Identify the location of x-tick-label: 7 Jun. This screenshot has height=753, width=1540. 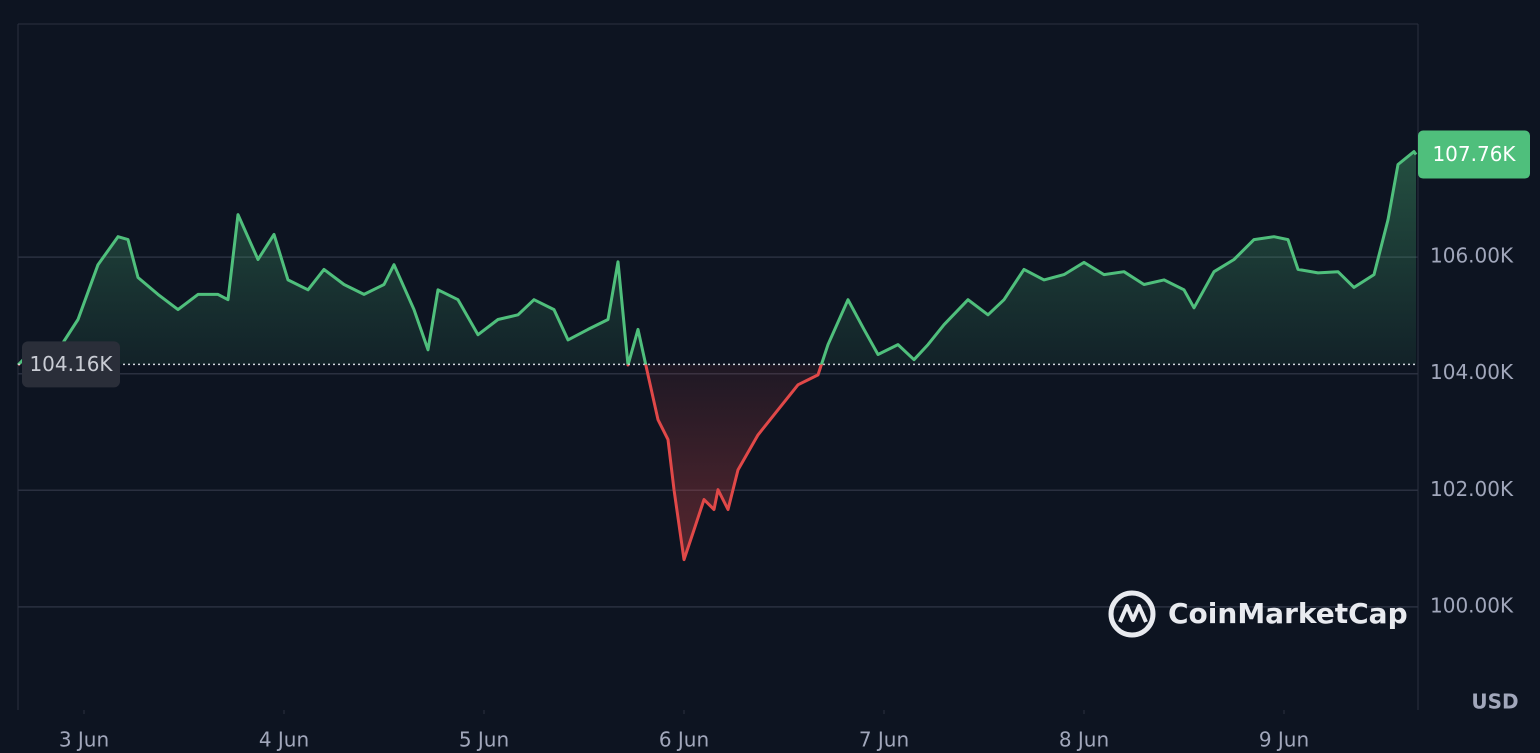
(884, 740).